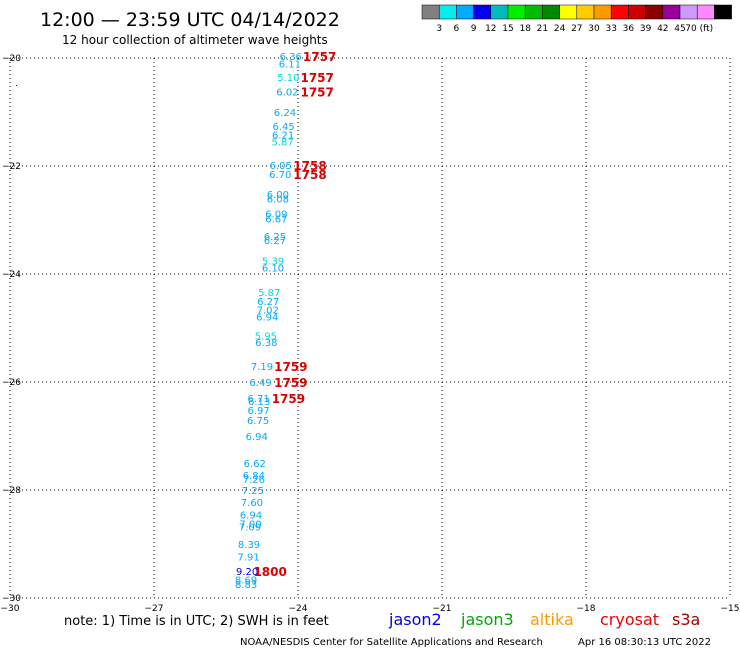 This screenshot has height=650, width=740. I want to click on wave-height-label: 6.00, so click(278, 195).